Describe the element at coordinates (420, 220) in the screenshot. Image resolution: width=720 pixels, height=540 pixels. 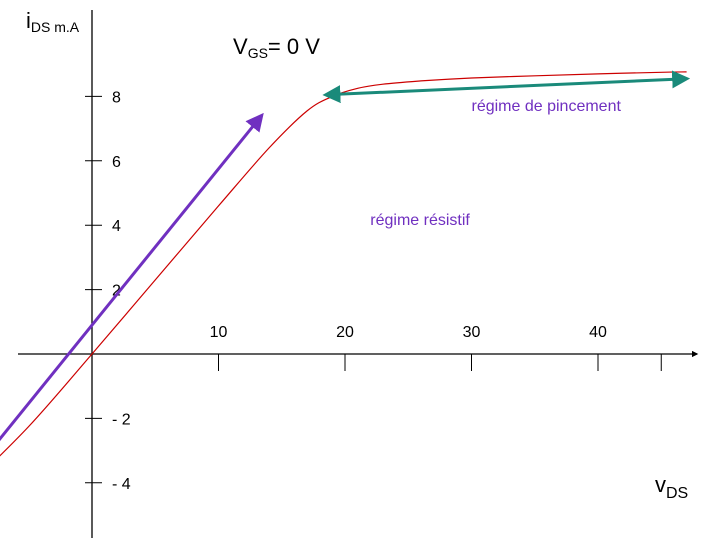
I see `resistive-regime-label: régime résistif` at that location.